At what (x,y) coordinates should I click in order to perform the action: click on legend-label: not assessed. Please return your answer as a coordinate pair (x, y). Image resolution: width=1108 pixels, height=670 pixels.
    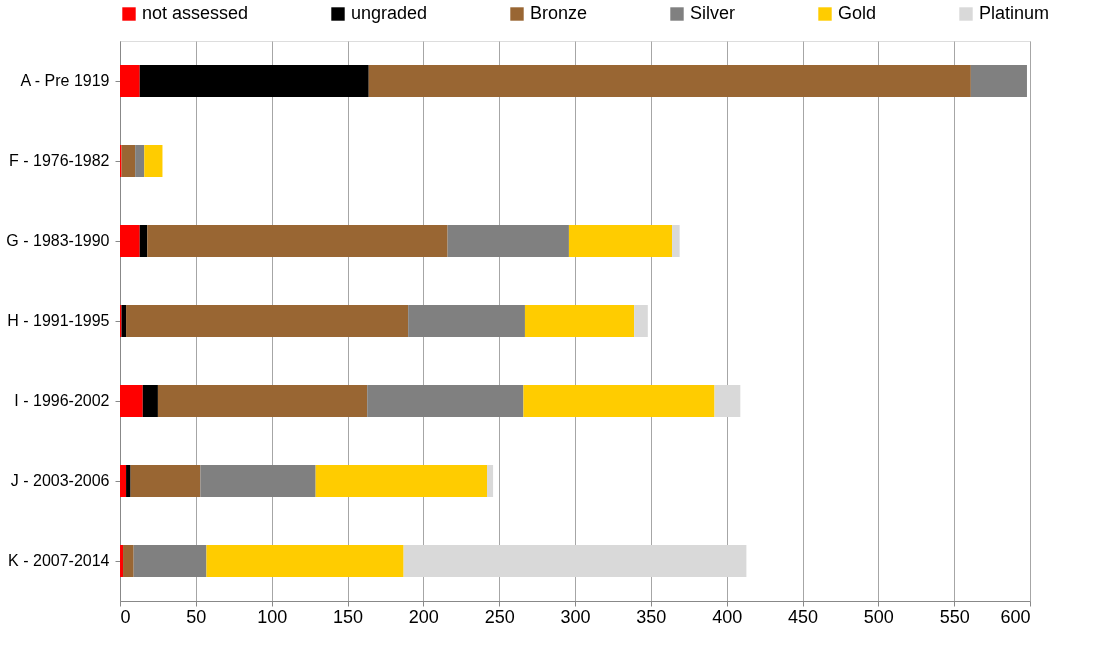
    Looking at the image, I should click on (195, 13).